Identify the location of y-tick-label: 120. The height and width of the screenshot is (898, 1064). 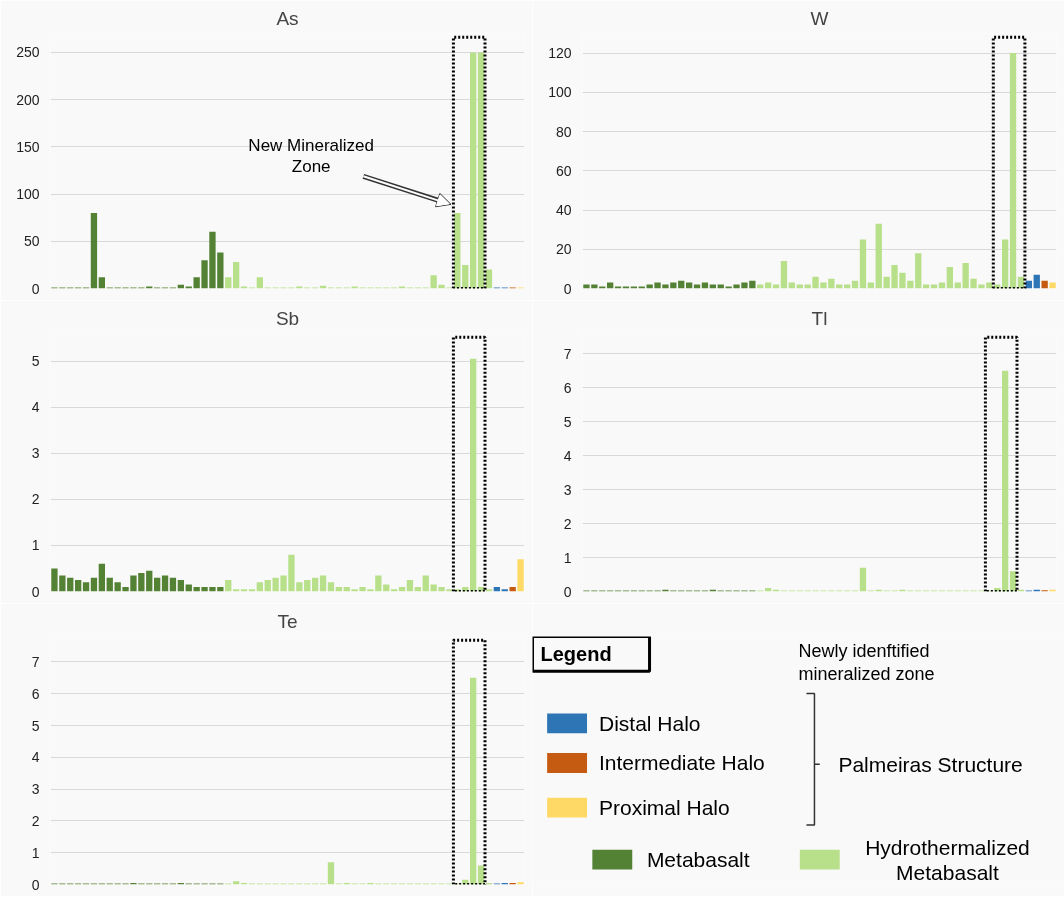
(560, 53).